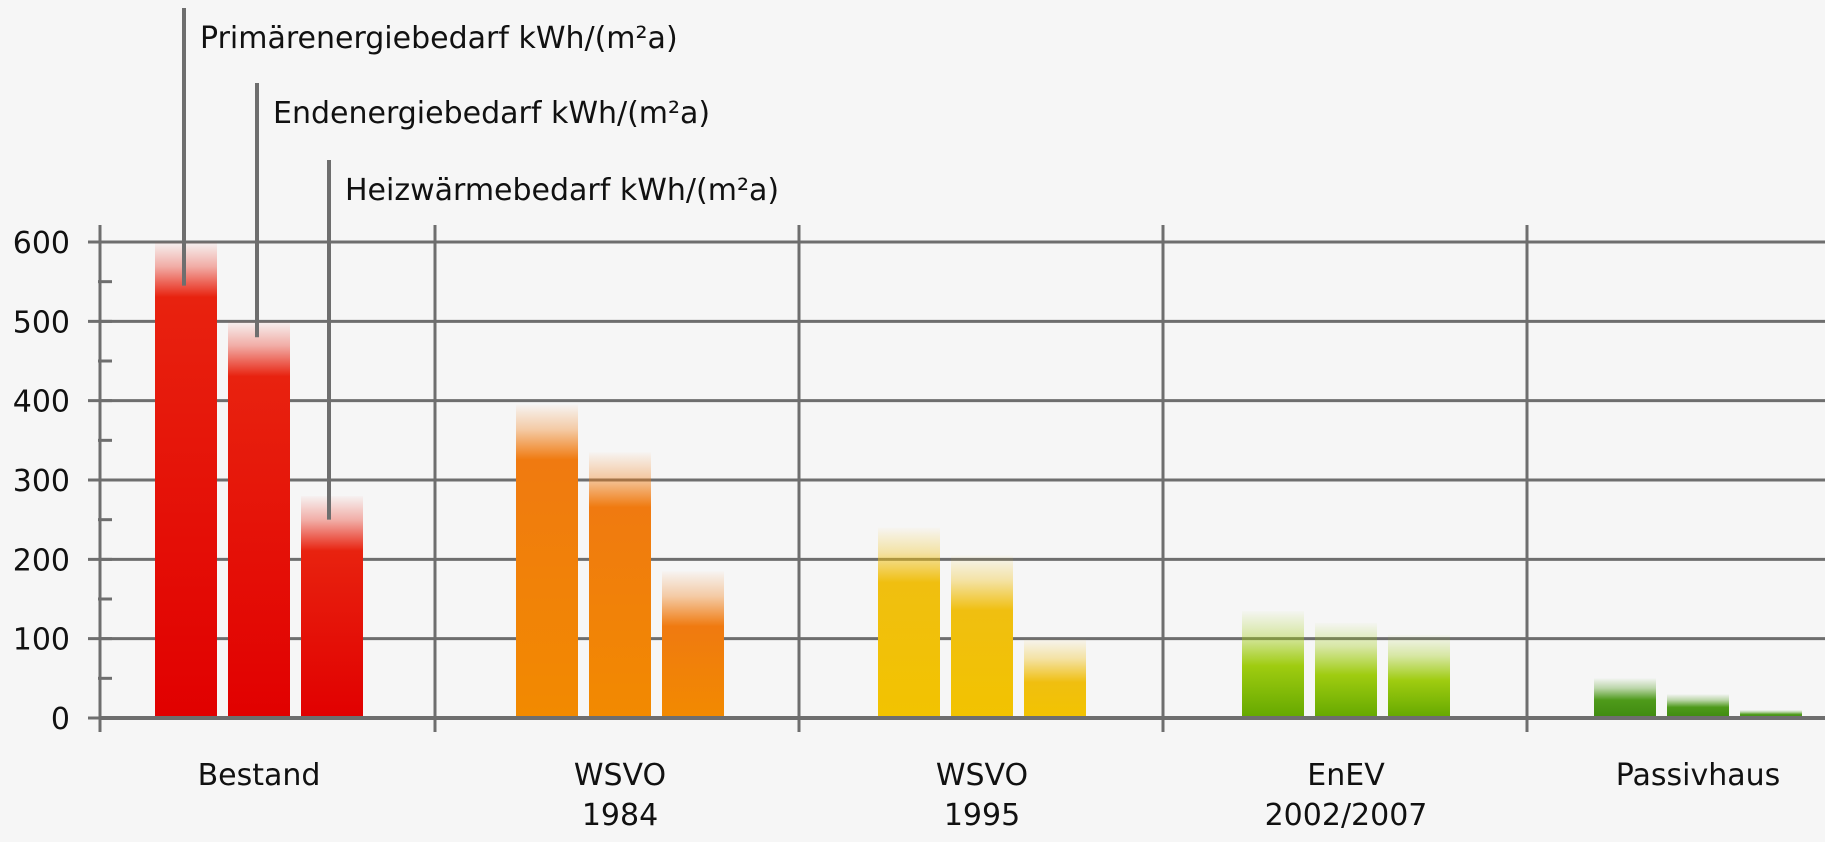 The width and height of the screenshot is (1825, 842). I want to click on y-tick-label: 500, so click(41, 322).